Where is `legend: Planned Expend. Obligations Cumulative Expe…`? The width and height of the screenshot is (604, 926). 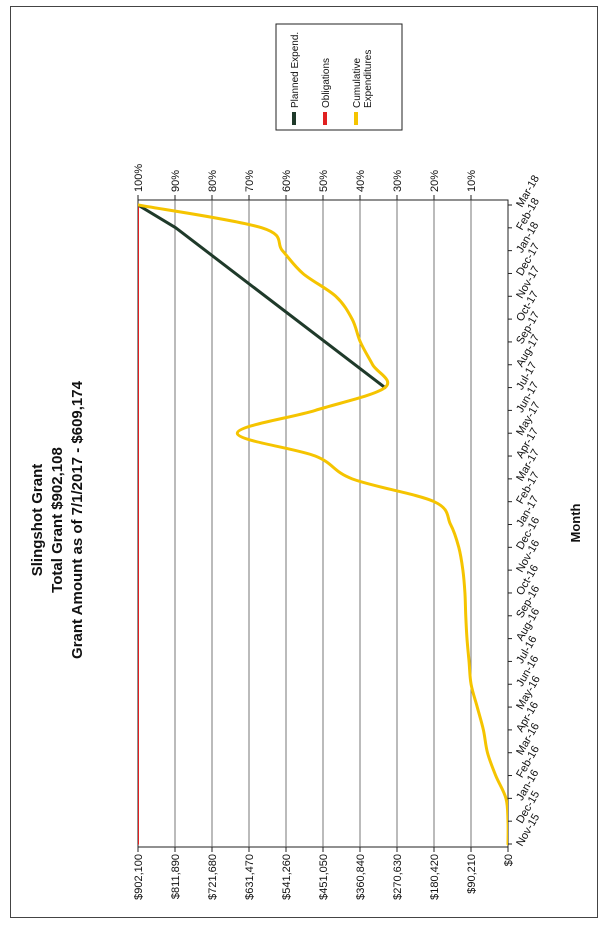
legend: Planned Expend. Obligations Cumulative Expe… is located at coordinates (339, 77).